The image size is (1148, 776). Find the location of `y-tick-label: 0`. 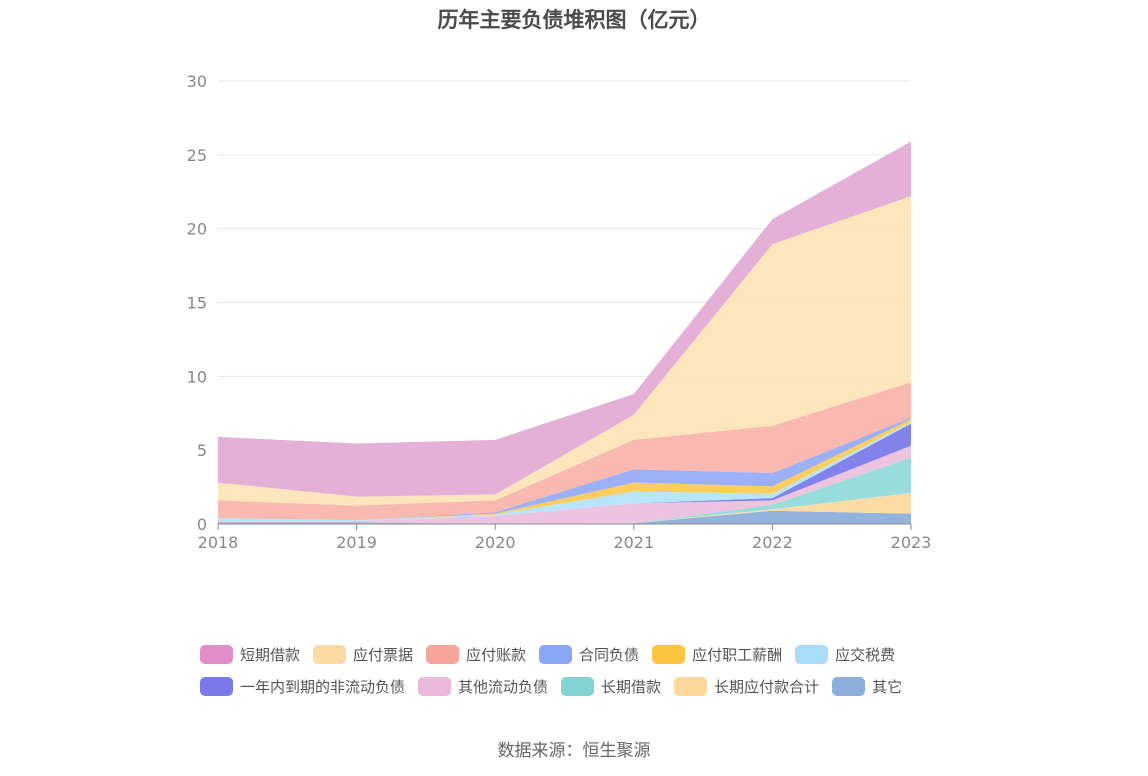

y-tick-label: 0 is located at coordinates (202, 524).